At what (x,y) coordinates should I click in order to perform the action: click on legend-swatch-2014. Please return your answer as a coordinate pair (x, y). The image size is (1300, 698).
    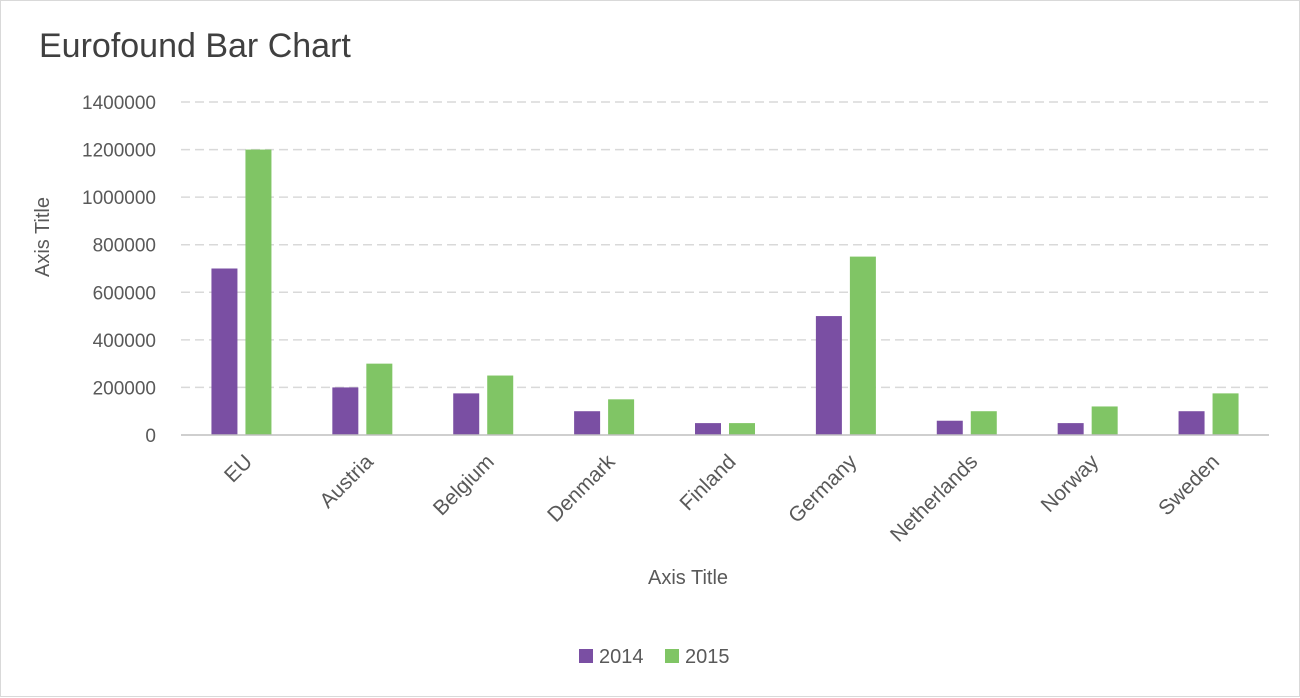
    Looking at the image, I should click on (586, 656).